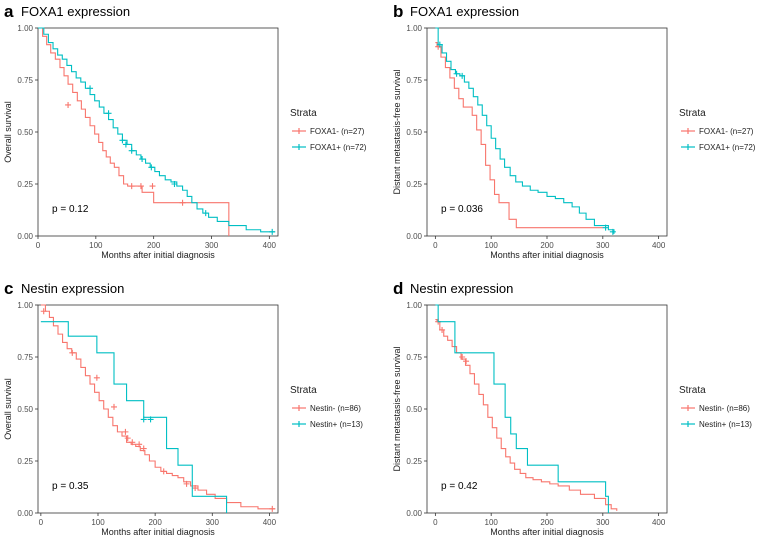 The height and width of the screenshot is (553, 778). Describe the element at coordinates (70, 209) in the screenshot. I see `p-value: p = 0.12` at that location.